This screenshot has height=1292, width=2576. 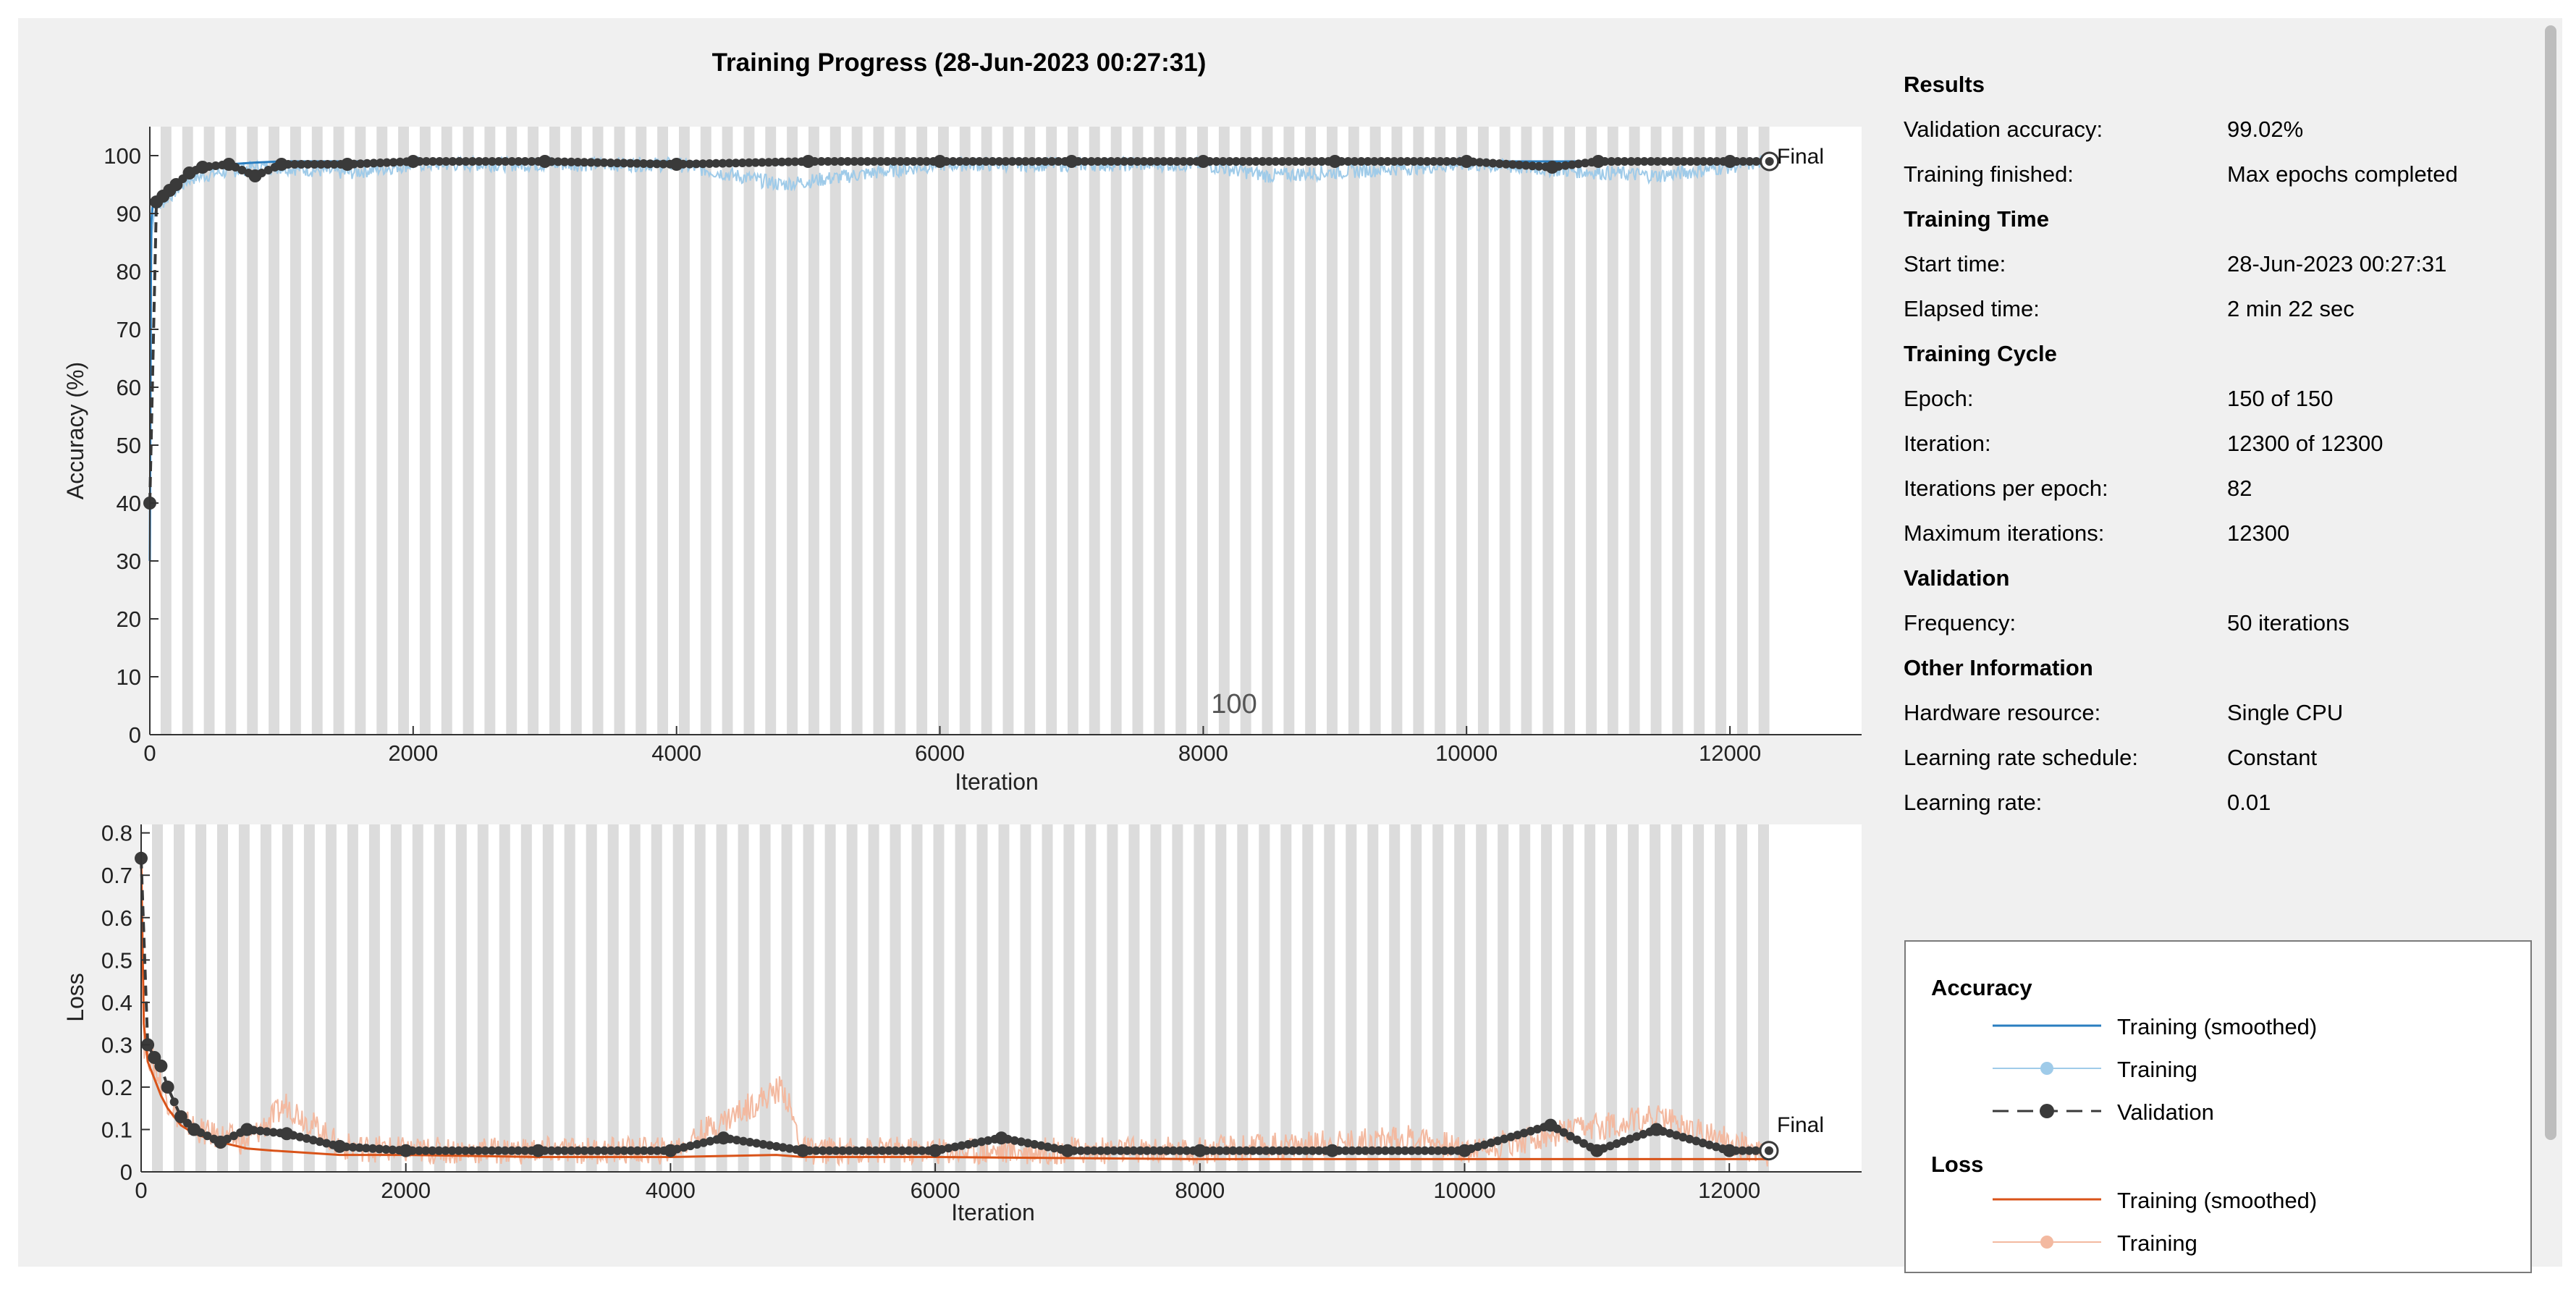 I want to click on info-label: Iteration:, so click(x=1947, y=443).